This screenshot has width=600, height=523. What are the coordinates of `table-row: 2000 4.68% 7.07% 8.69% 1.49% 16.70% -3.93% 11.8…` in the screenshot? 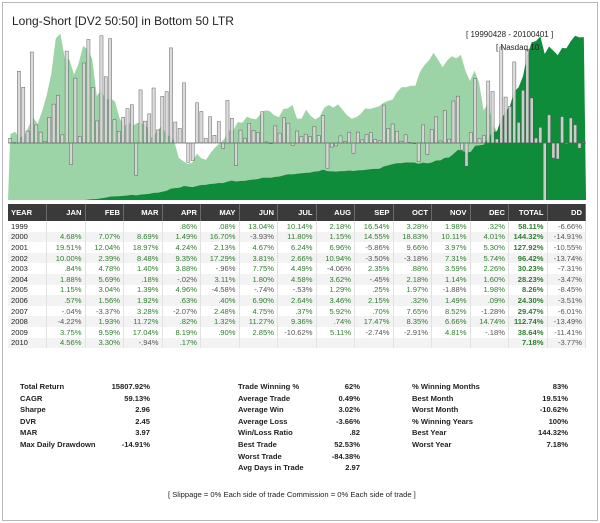 It's located at (297, 237).